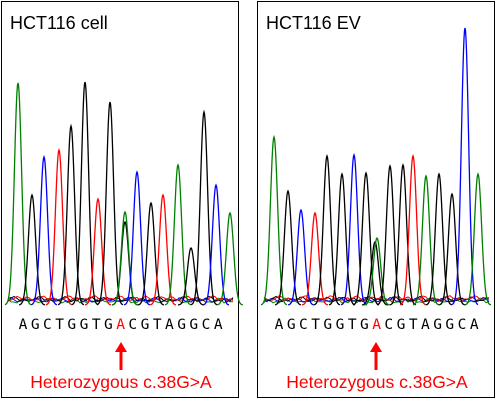  I want to click on panel-title: HCT116 EV, so click(313, 23).